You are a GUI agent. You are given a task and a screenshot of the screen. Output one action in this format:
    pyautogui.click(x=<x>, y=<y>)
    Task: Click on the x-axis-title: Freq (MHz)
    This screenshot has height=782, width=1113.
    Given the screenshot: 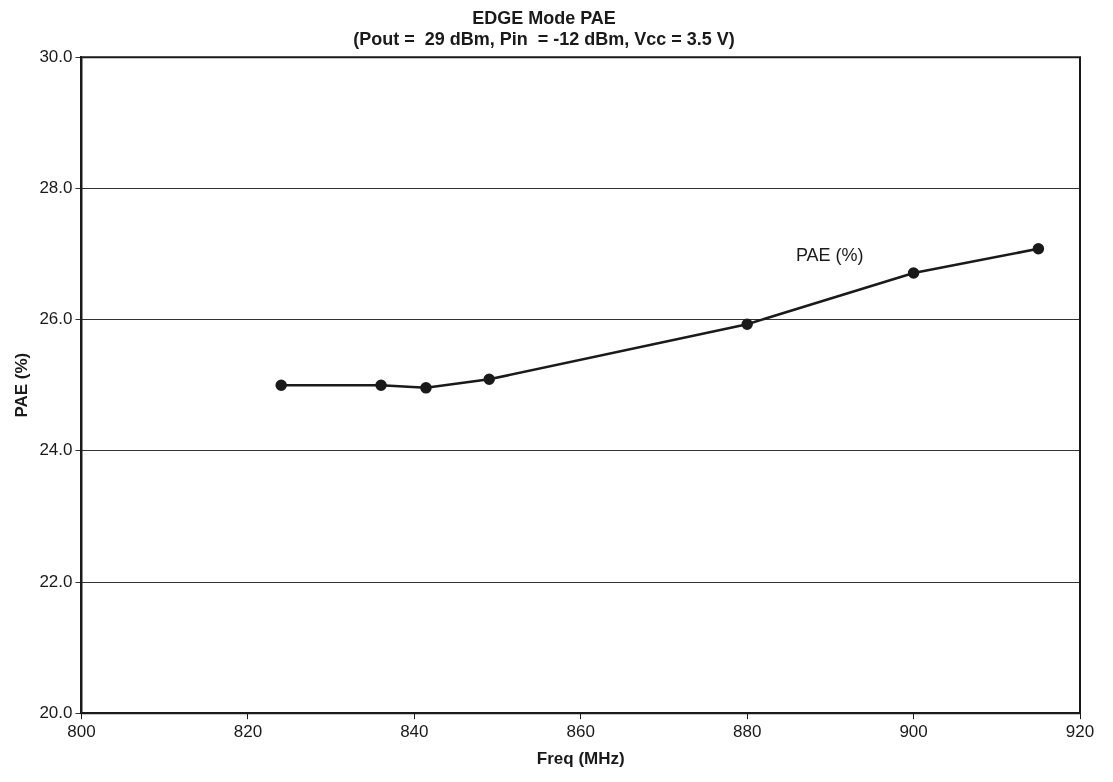 What is the action you would take?
    pyautogui.click(x=580, y=759)
    